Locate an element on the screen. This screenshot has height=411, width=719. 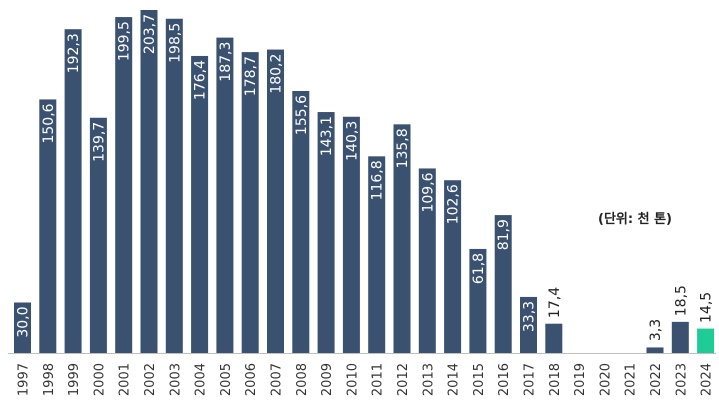
value-label-1997: 30,0 is located at coordinates (24, 321).